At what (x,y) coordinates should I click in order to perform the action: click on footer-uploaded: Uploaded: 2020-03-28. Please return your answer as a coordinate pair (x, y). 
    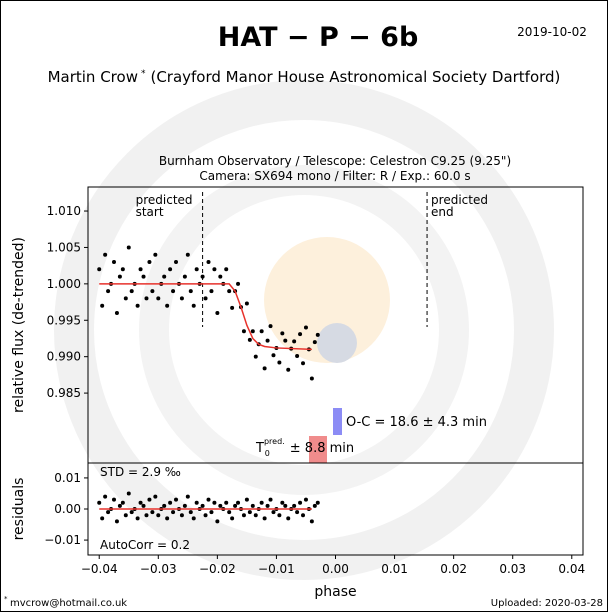
    Looking at the image, I should click on (547, 603).